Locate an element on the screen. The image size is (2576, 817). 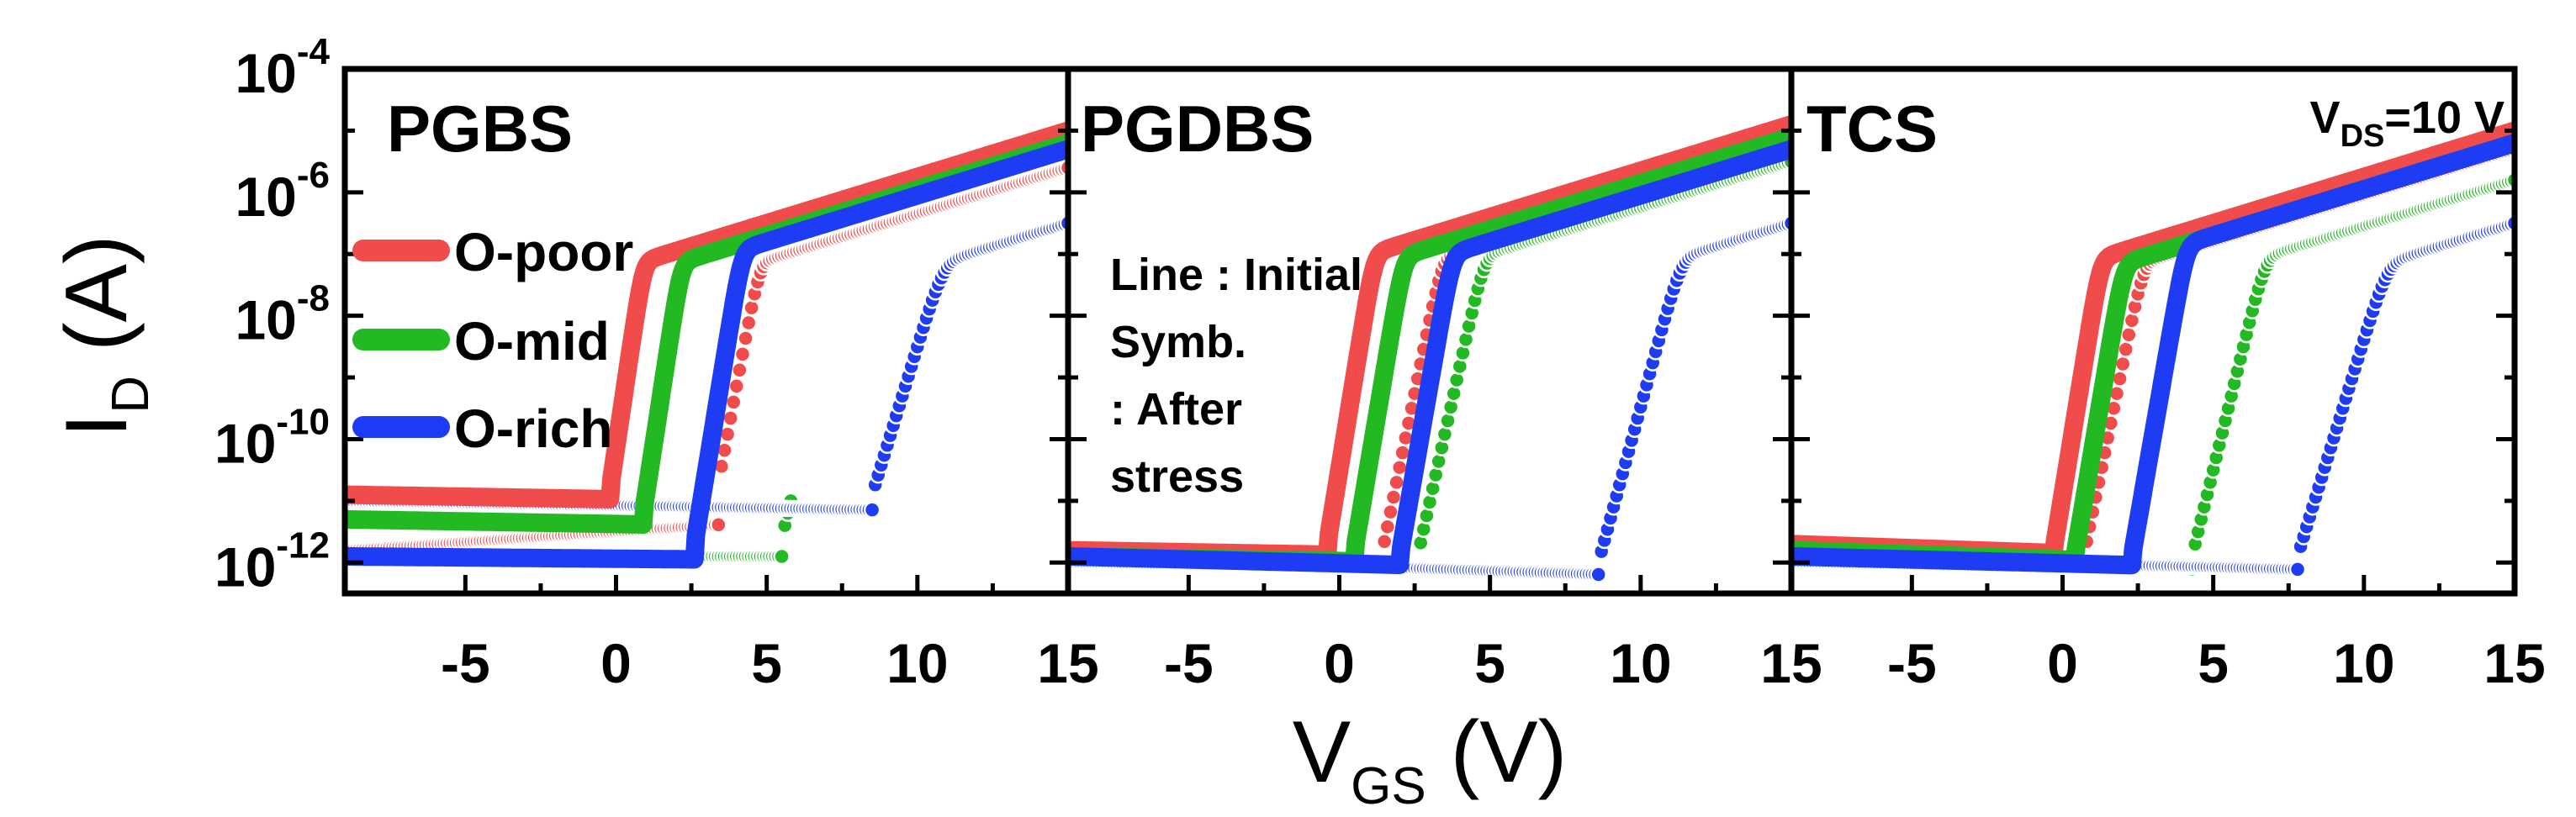
panel-1-o-poor-line-curve is located at coordinates (706, 315).